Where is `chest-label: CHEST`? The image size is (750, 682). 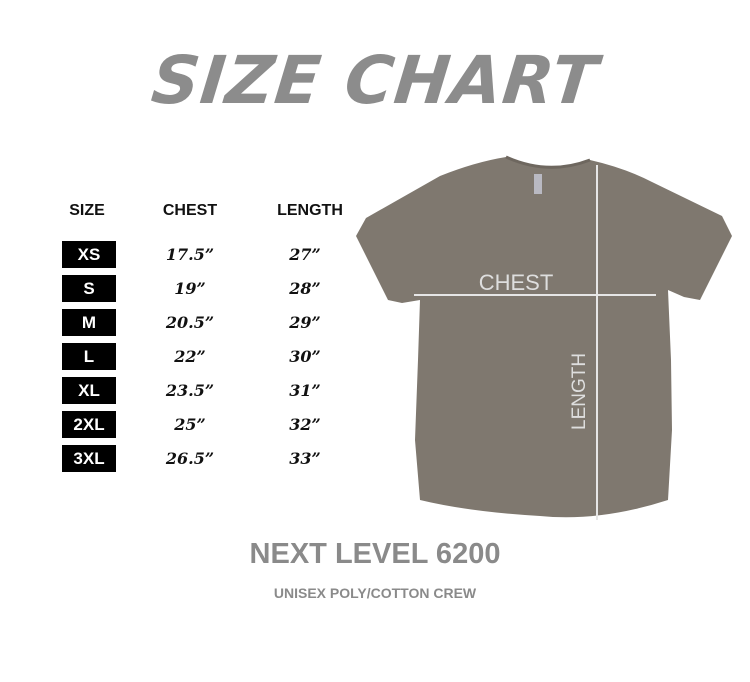
chest-label: CHEST is located at coordinates (516, 282).